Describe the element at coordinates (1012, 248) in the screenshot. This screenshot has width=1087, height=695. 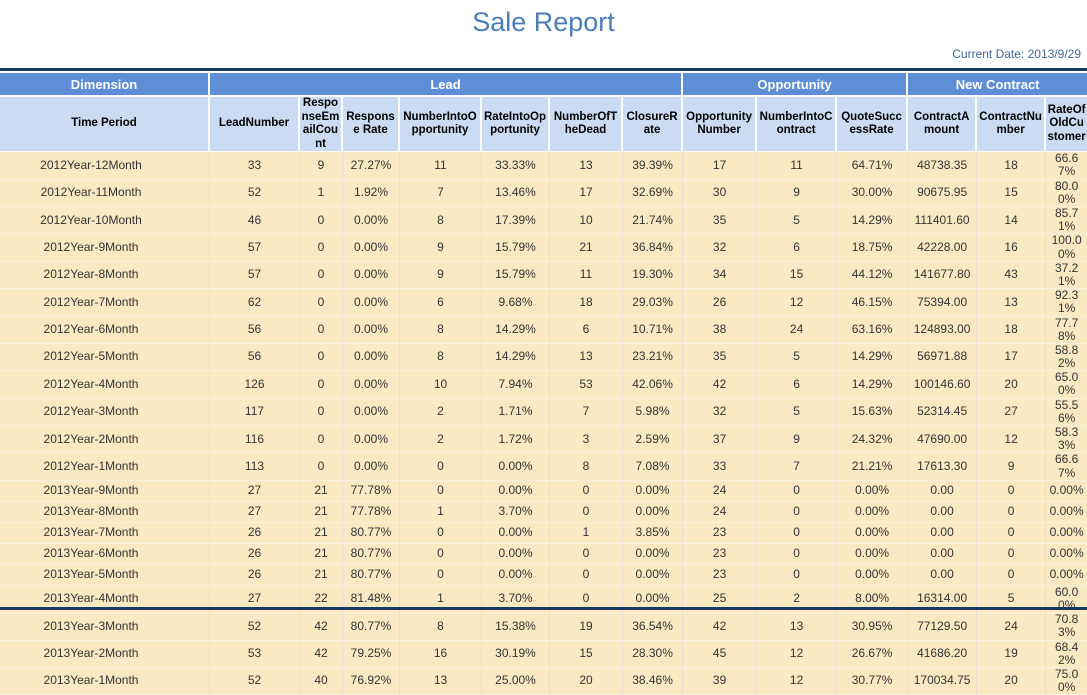
I see `value-cell: 16` at that location.